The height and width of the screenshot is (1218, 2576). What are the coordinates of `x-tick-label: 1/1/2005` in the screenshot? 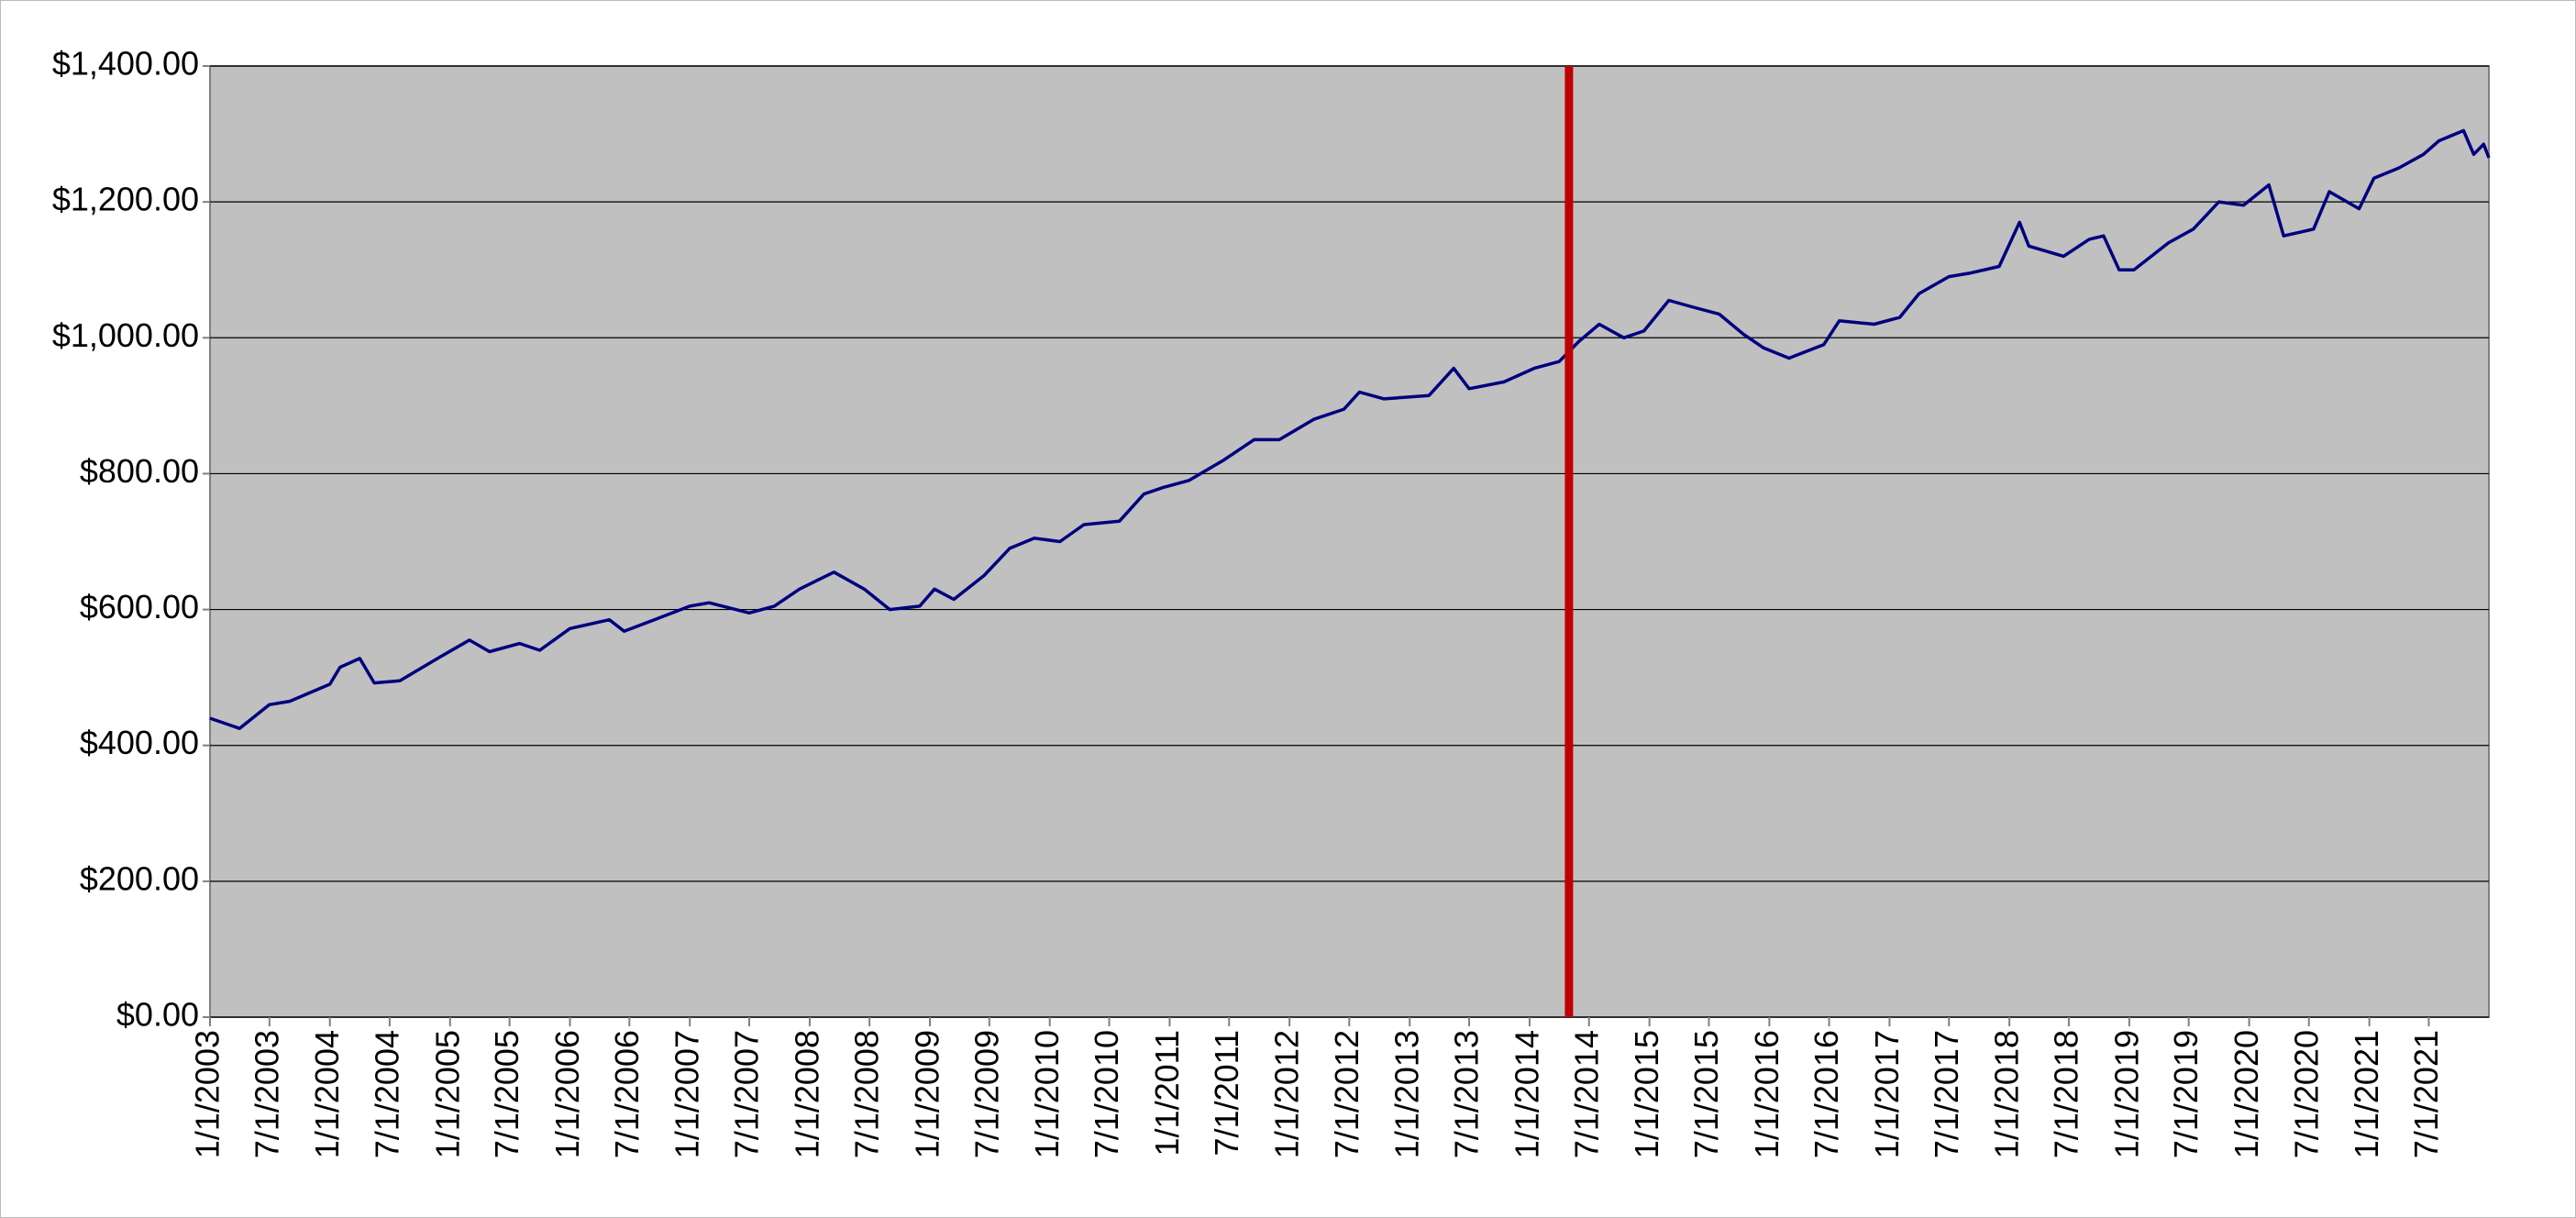 It's located at (447, 1094).